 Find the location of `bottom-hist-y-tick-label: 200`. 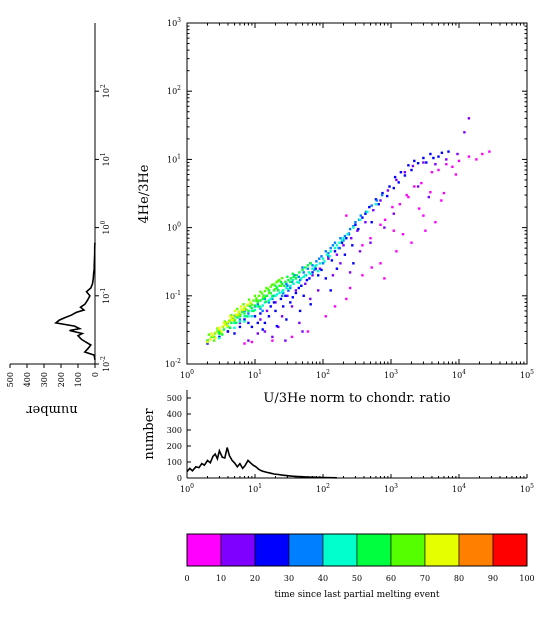

bottom-hist-y-tick-label: 200 is located at coordinates (174, 446).